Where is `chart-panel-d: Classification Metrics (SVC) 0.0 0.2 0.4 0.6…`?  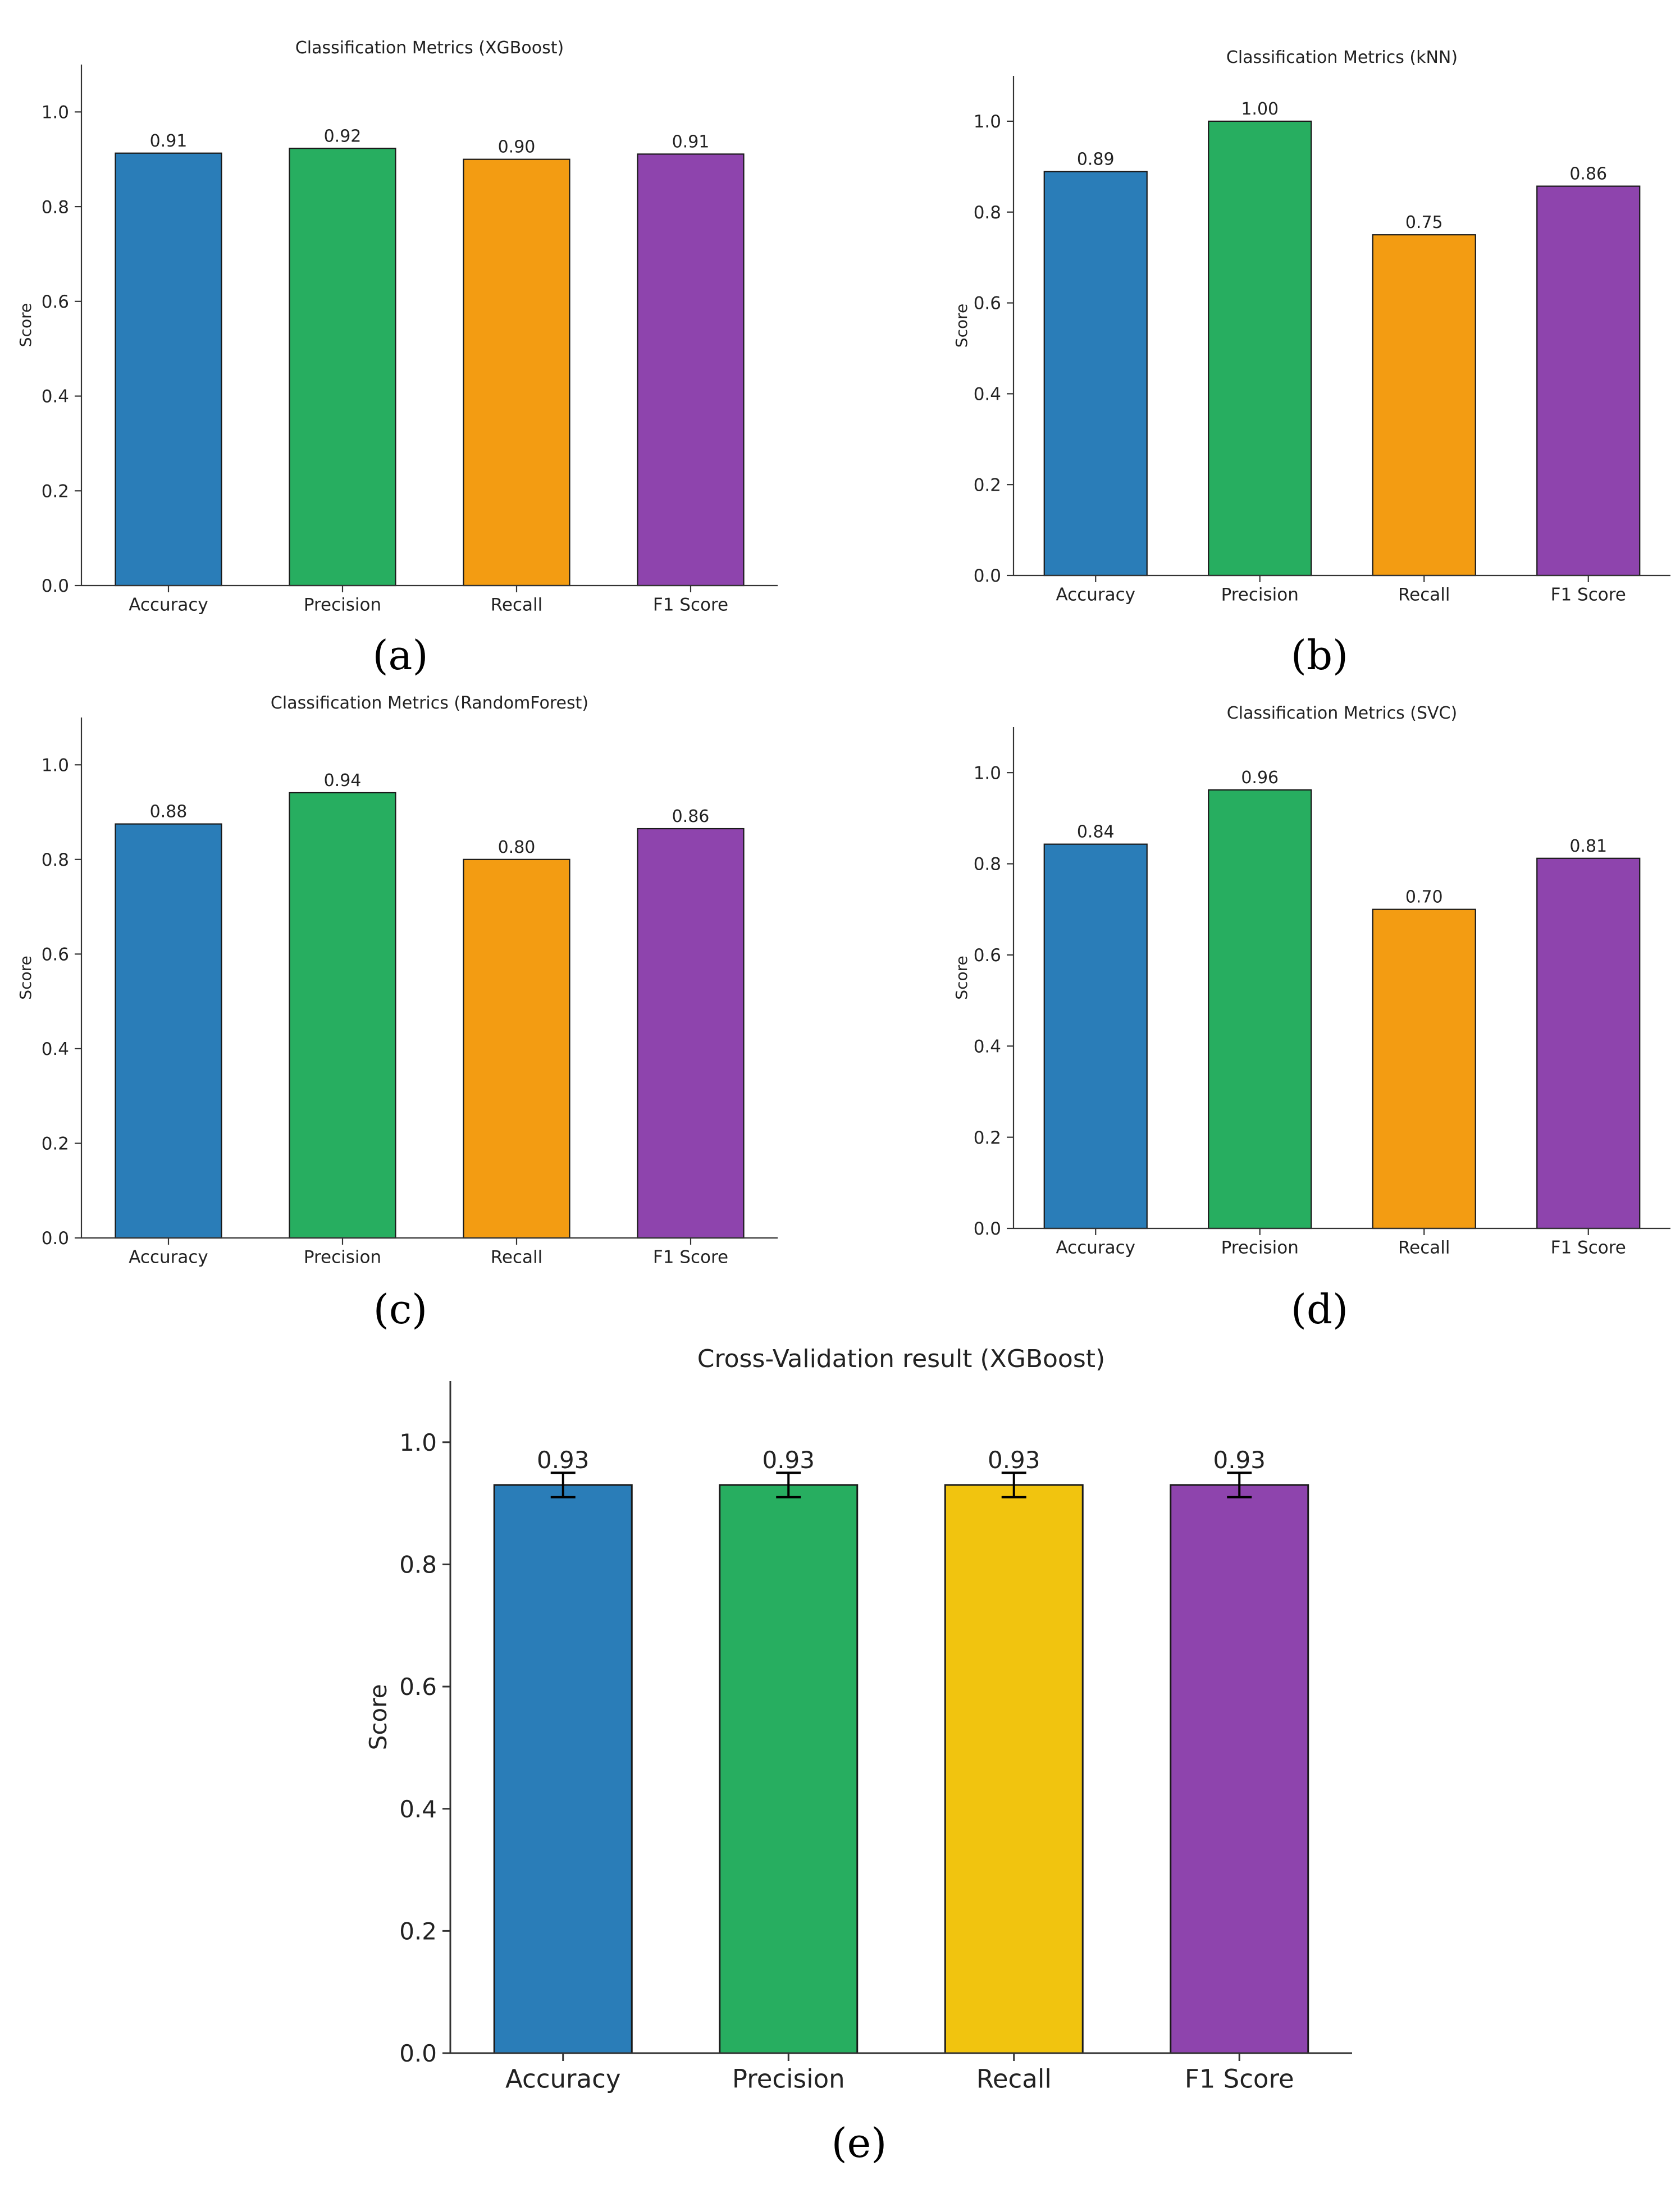
chart-panel-d: Classification Metrics (SVC) 0.0 0.2 0.4 0.6… is located at coordinates (1311, 1018).